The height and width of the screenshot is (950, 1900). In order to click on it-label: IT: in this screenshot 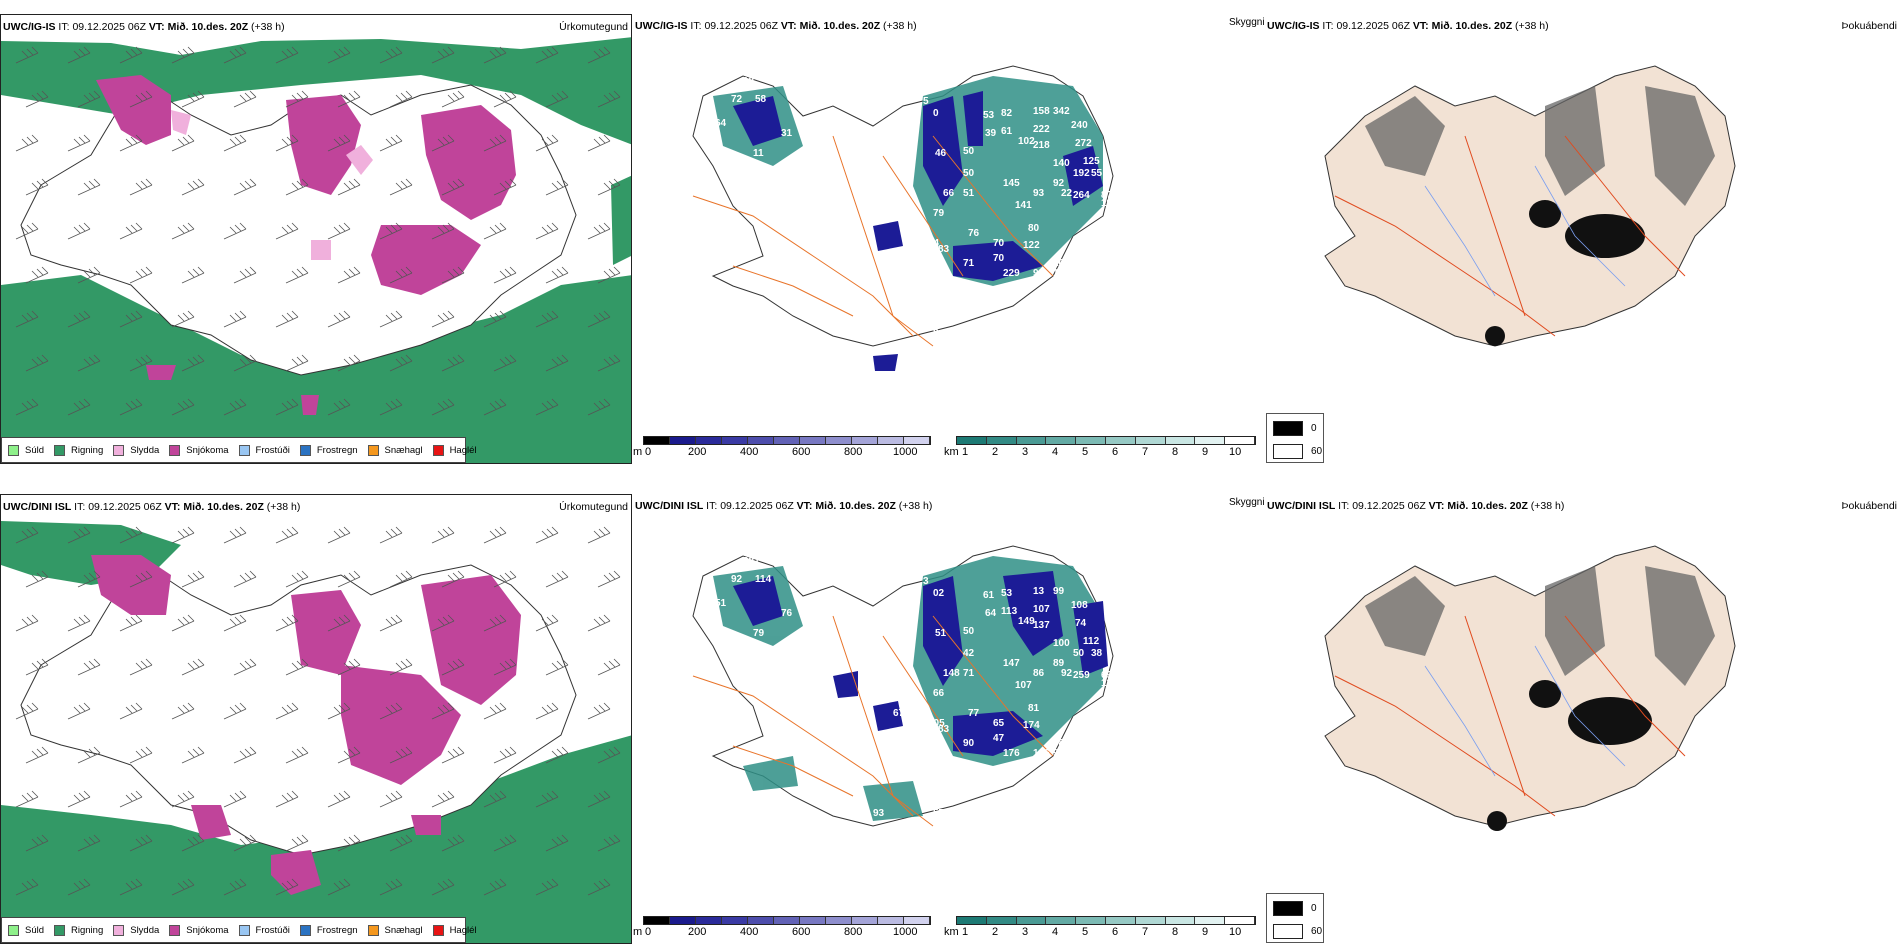, I will do `click(696, 26)`.